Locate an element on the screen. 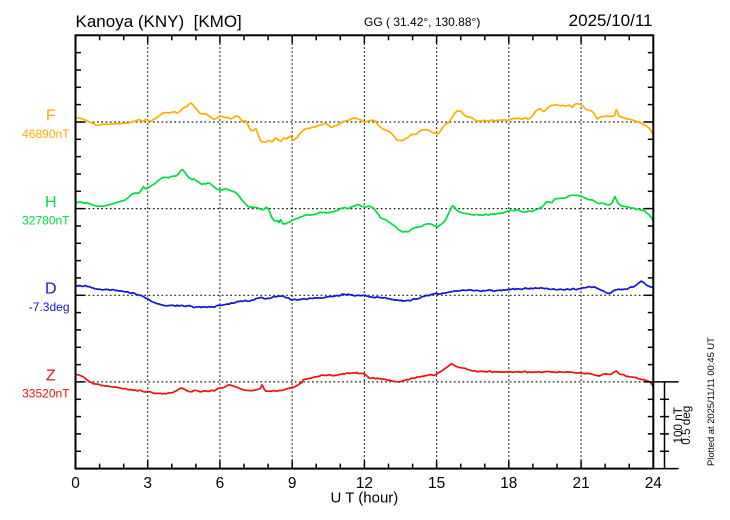  svg-text: 15 is located at coordinates (436, 483).